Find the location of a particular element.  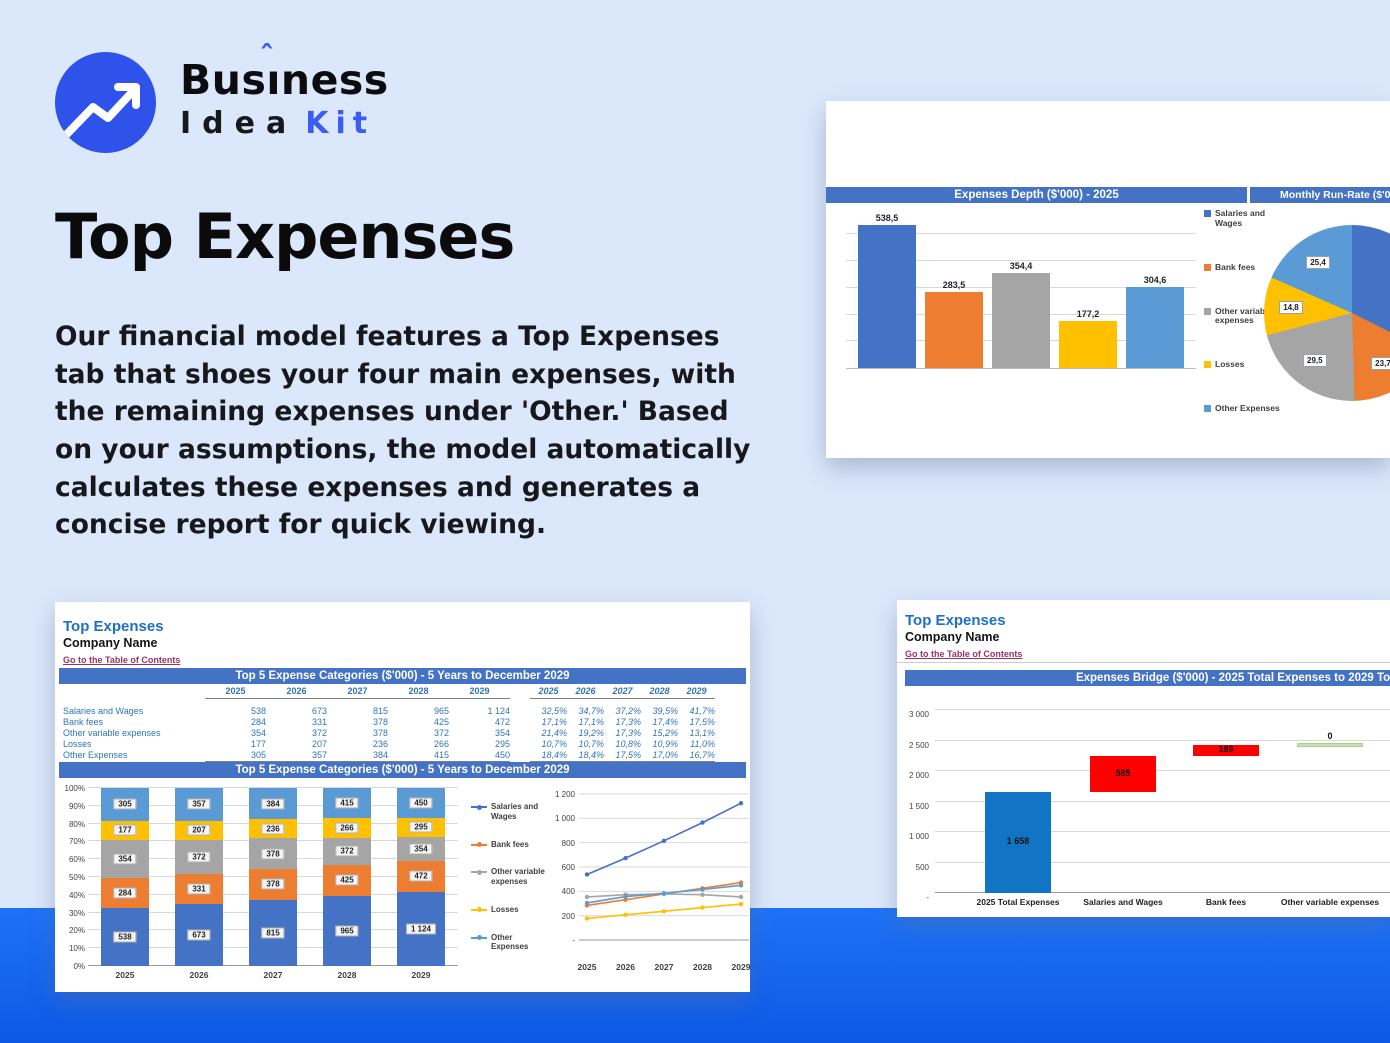

legend-label: Losses is located at coordinates (505, 909).